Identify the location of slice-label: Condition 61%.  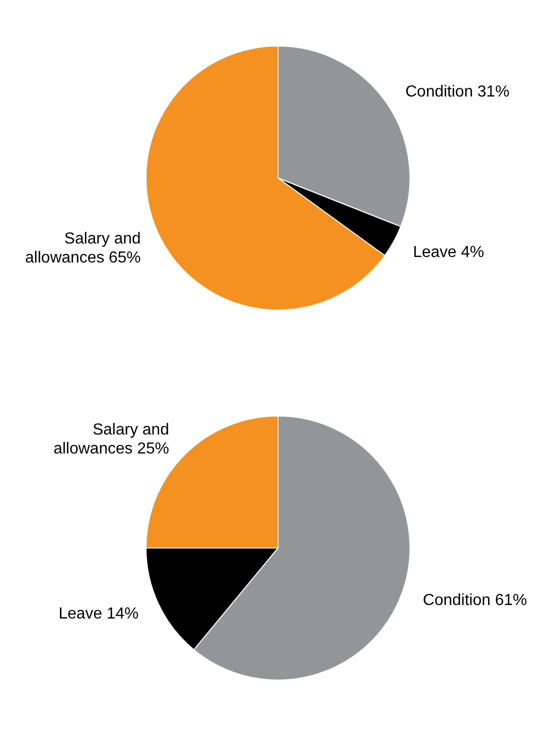
(474, 601).